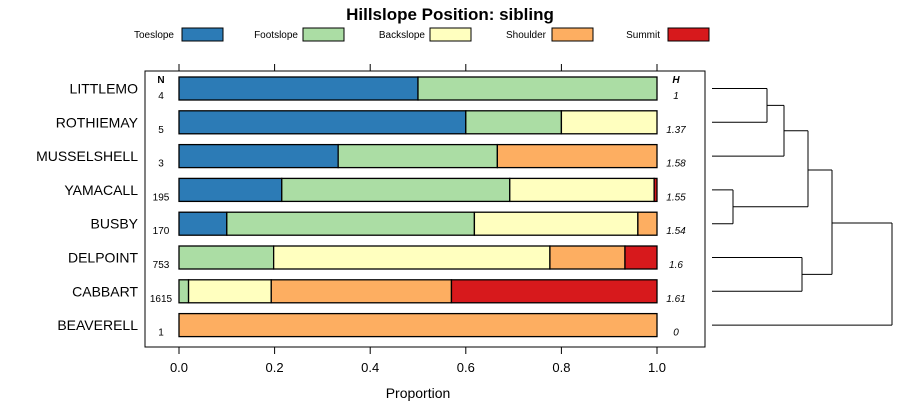 This screenshot has width=900, height=420. What do you see at coordinates (276, 35) in the screenshot?
I see `legend-label-footslope: Footslope` at bounding box center [276, 35].